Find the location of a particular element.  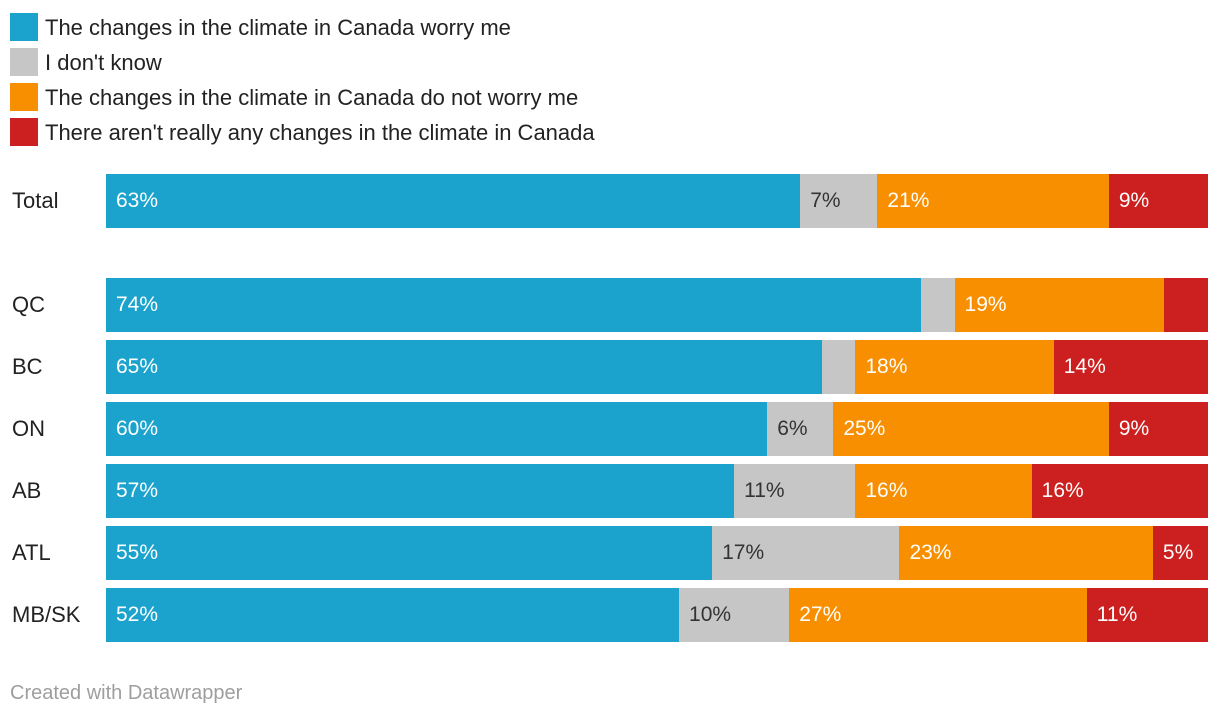

data-label: 55% is located at coordinates (137, 552).